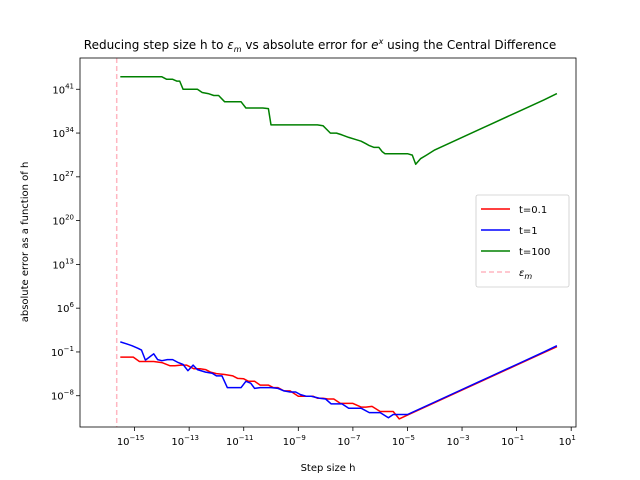 The height and width of the screenshot is (480, 640). I want to click on y-tick-label: 10⁶, so click(66, 308).